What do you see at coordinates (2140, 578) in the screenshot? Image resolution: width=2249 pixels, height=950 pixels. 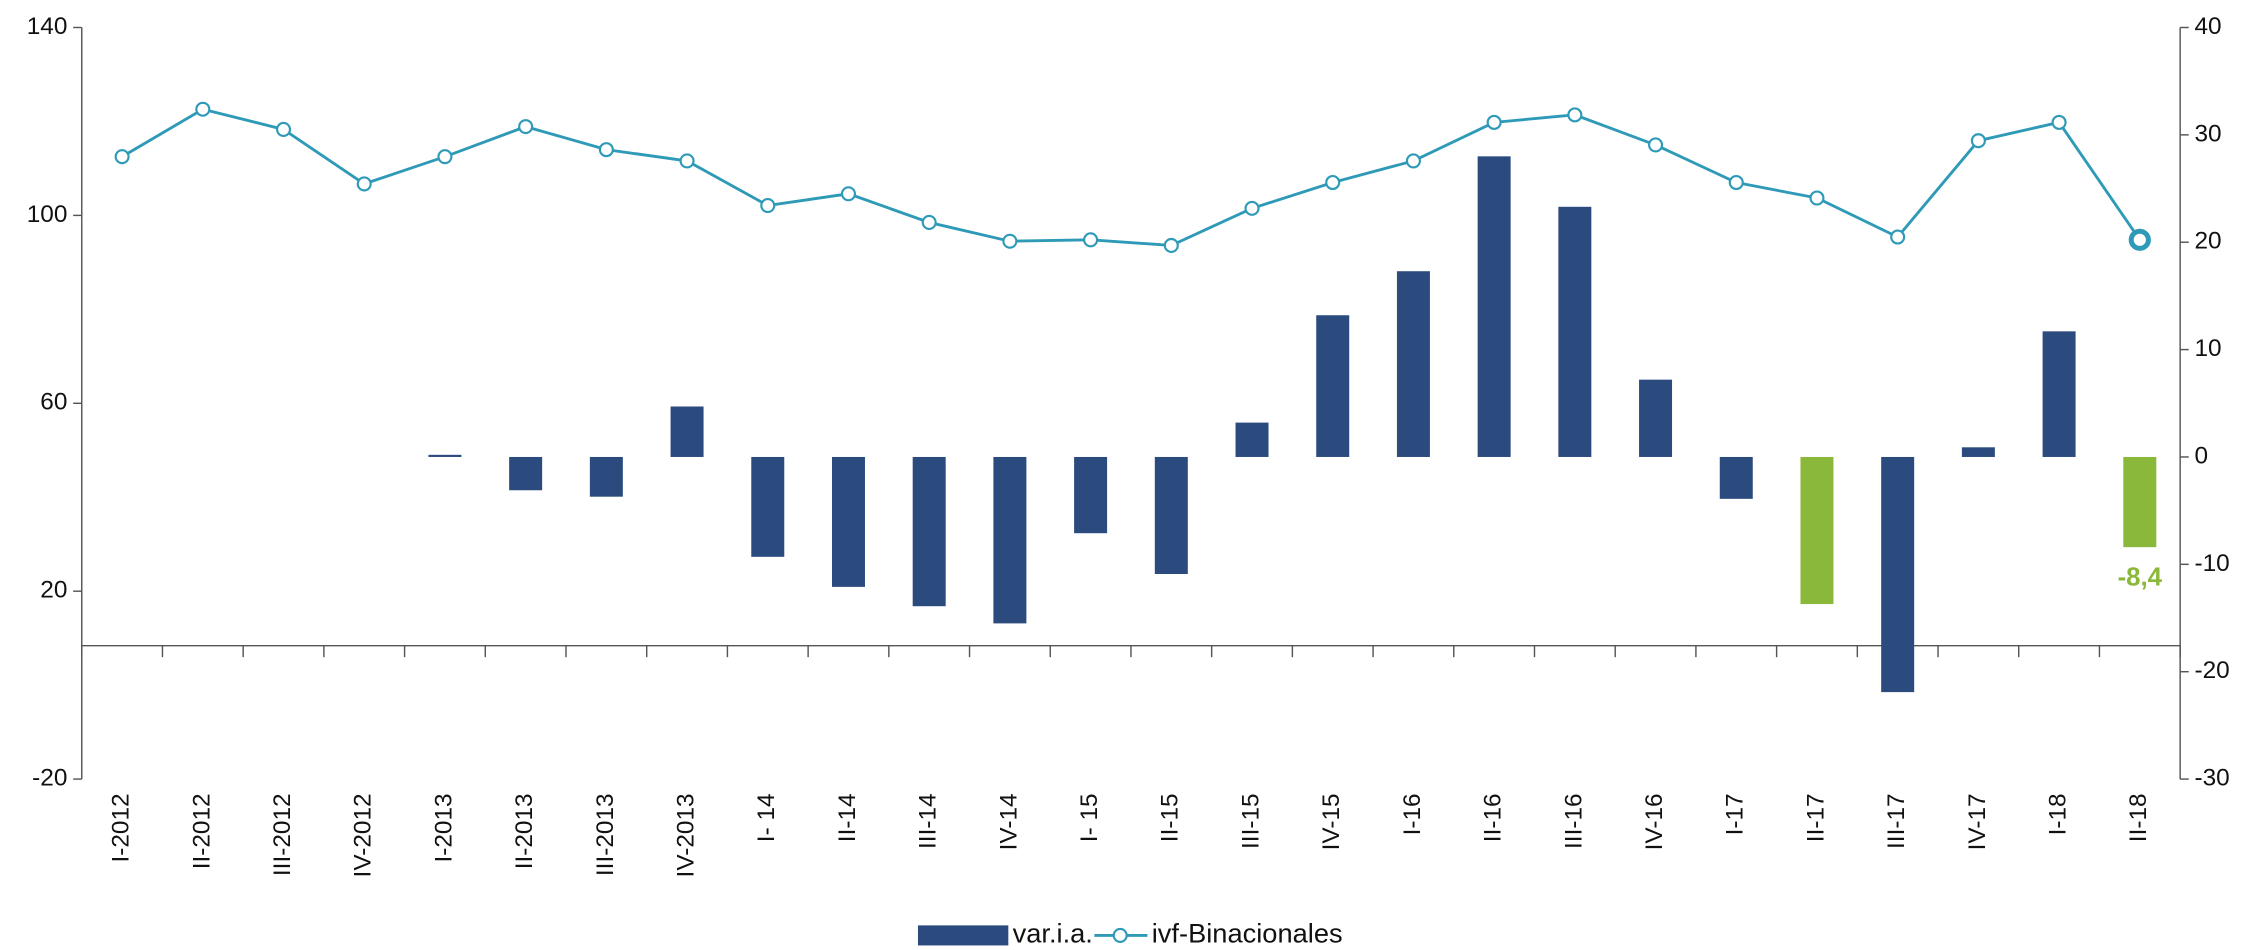 I see `data-label: -8,4` at bounding box center [2140, 578].